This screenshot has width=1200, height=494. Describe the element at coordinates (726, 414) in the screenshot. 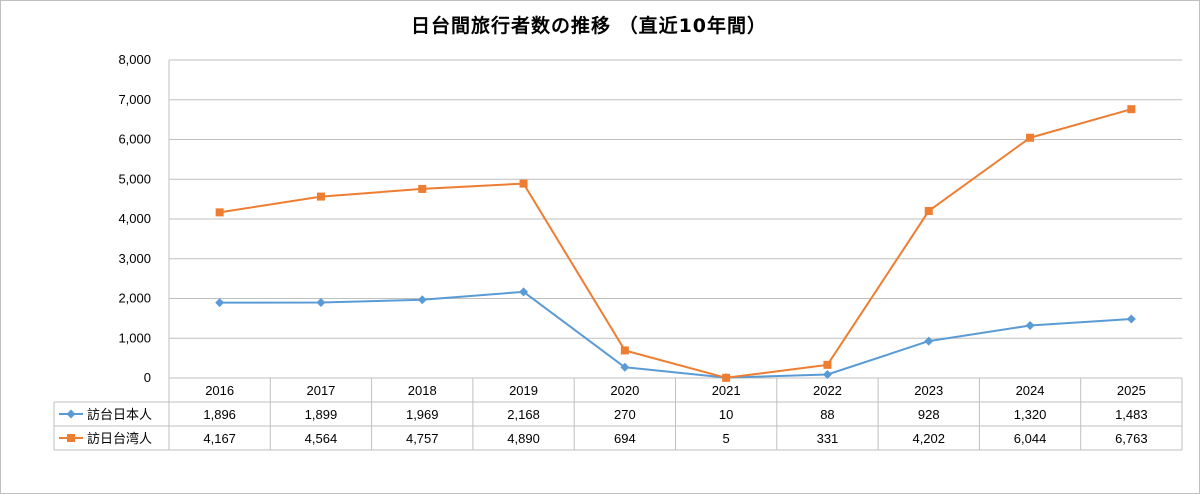

I see `series-1-data-label: 10` at that location.